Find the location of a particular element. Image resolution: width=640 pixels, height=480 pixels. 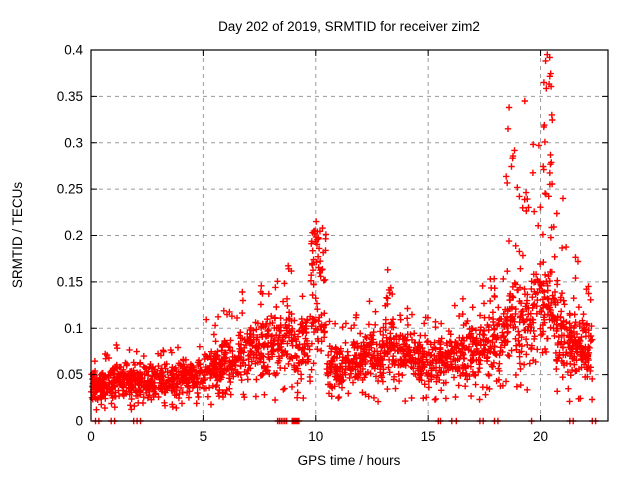

x-tick-label: 20 is located at coordinates (540, 436).